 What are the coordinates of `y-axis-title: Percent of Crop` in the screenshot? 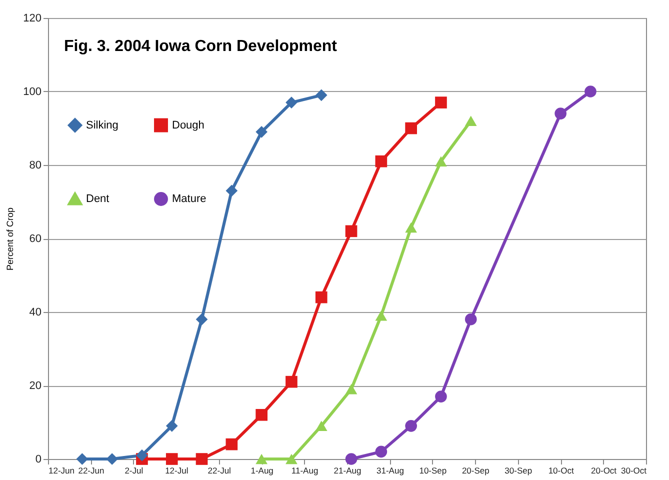 It's located at (10, 239).